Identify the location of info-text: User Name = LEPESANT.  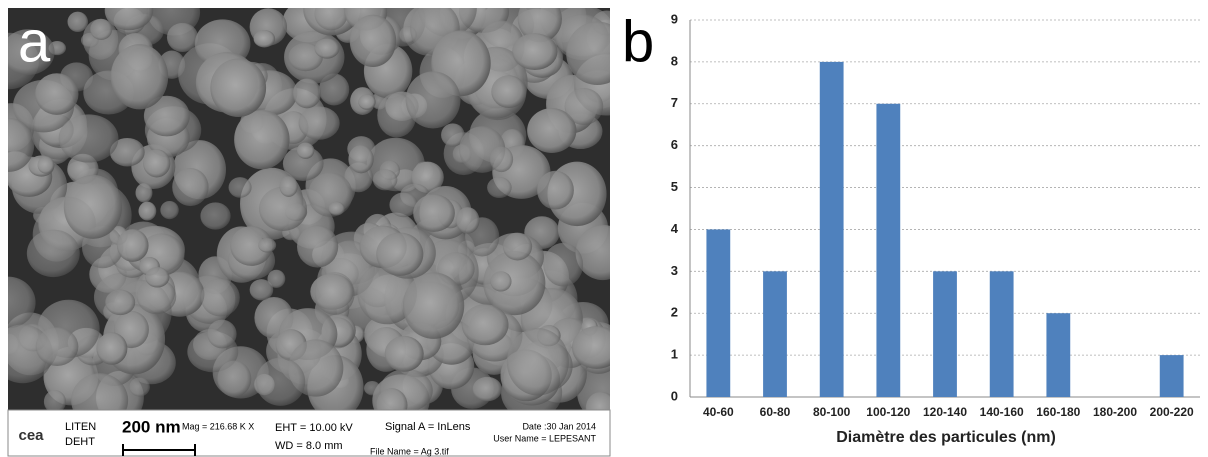
(544, 438).